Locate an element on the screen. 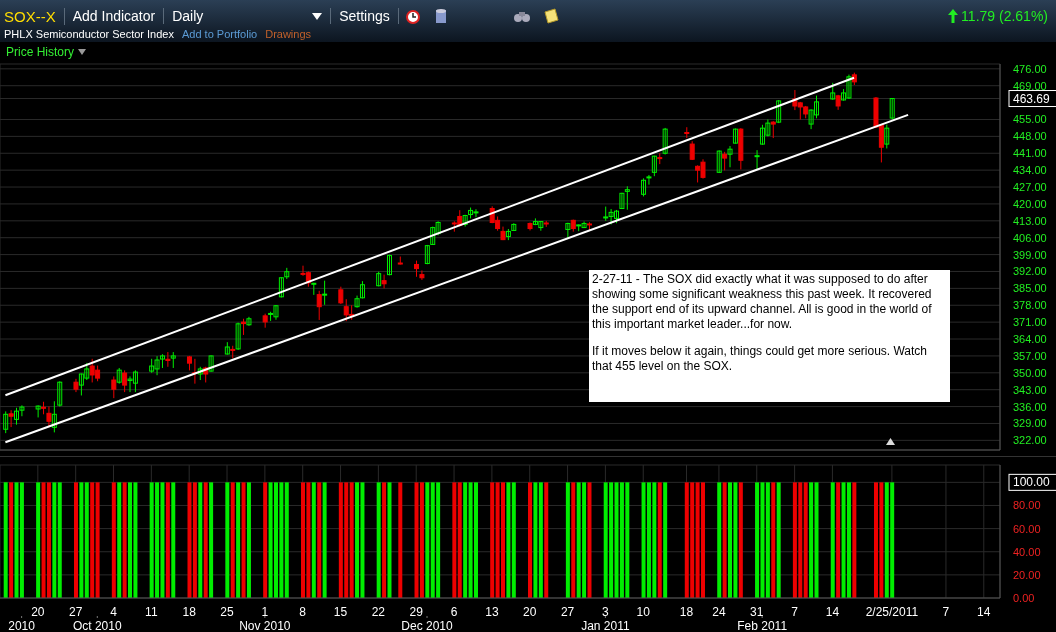 The image size is (1056, 632). x-tick-label: 24 is located at coordinates (719, 612).